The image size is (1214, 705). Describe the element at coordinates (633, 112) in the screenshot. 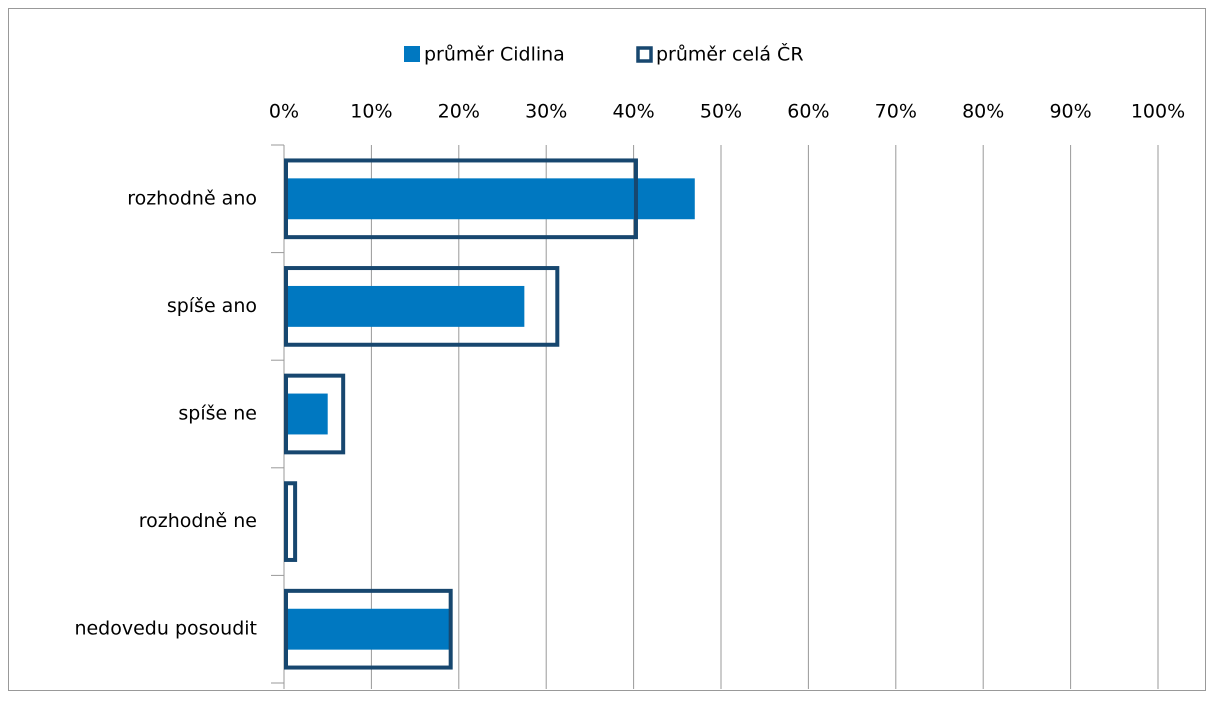

I see `x-tick-label: 40%` at that location.